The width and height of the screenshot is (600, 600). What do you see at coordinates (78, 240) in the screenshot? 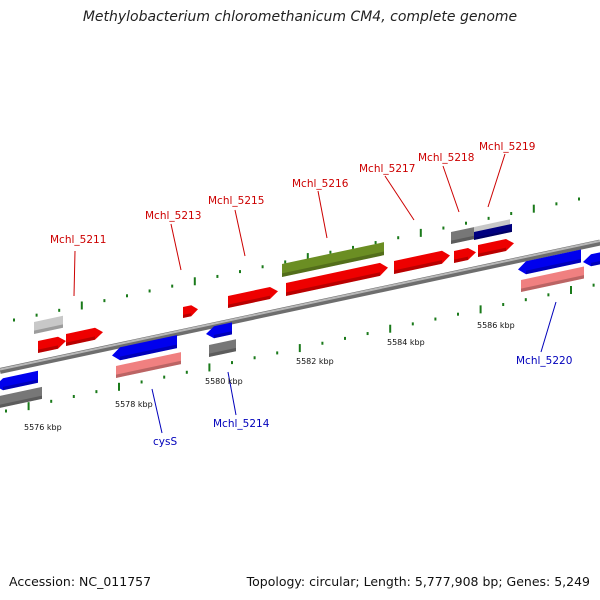
I see `gene-label-mchl-5211: Mchl_5211` at bounding box center [78, 240].